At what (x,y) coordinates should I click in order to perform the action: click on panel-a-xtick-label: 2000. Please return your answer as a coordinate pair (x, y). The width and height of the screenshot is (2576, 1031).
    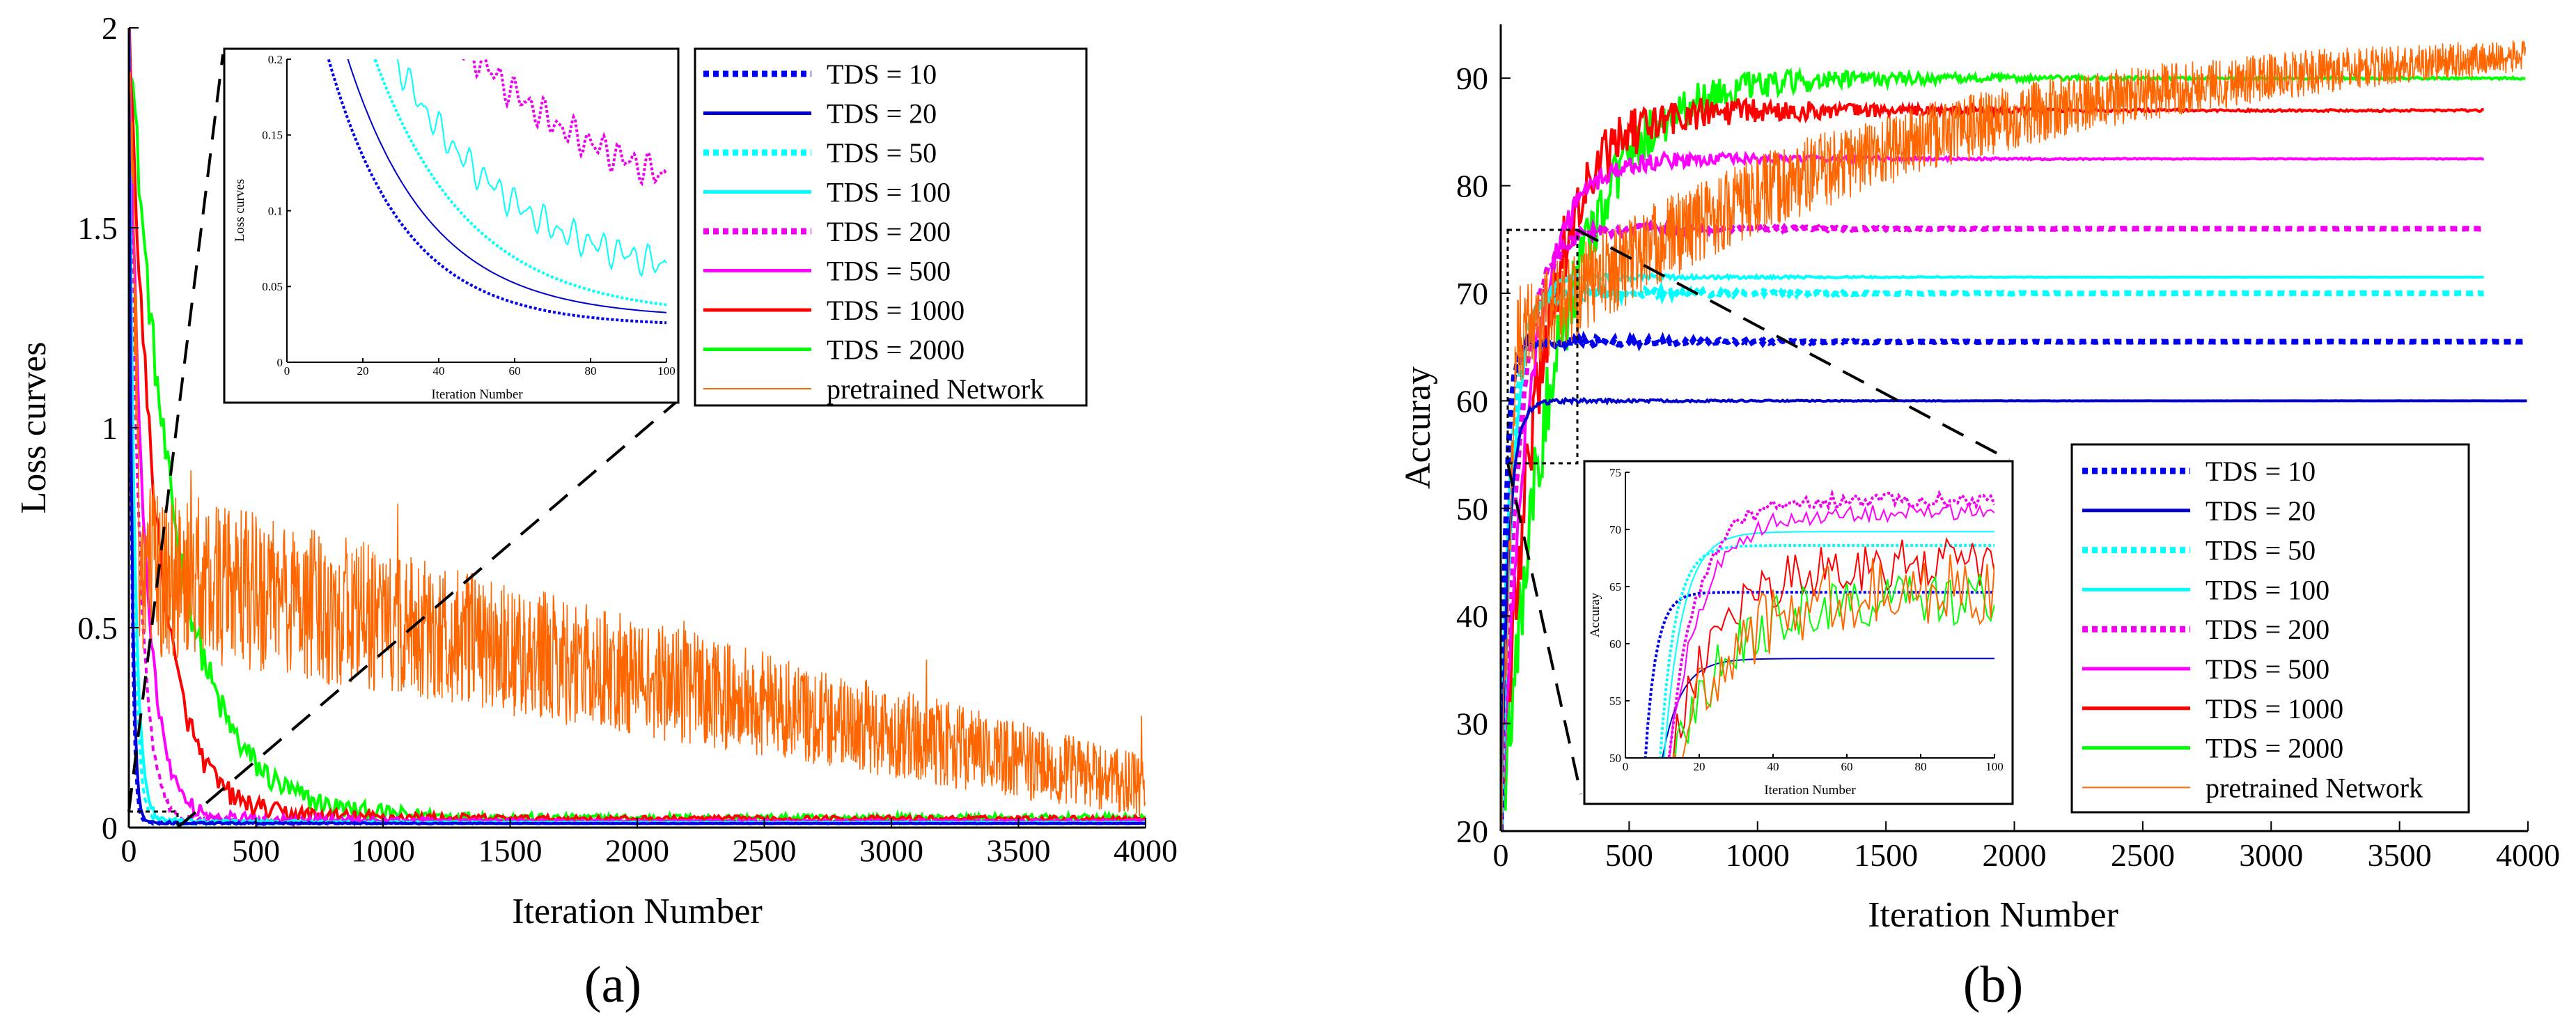
    Looking at the image, I should click on (637, 850).